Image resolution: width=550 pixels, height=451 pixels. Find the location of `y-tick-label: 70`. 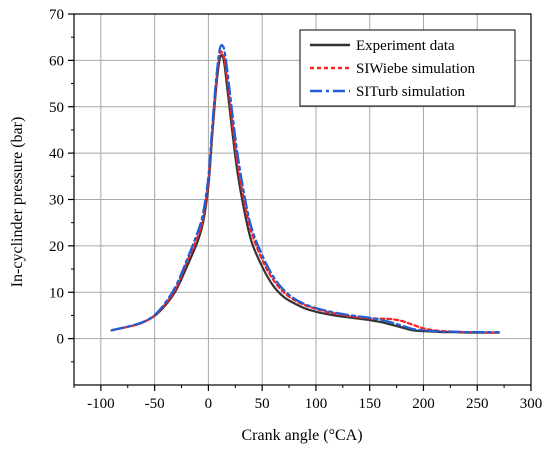

y-tick-label: 70 is located at coordinates (56, 15).